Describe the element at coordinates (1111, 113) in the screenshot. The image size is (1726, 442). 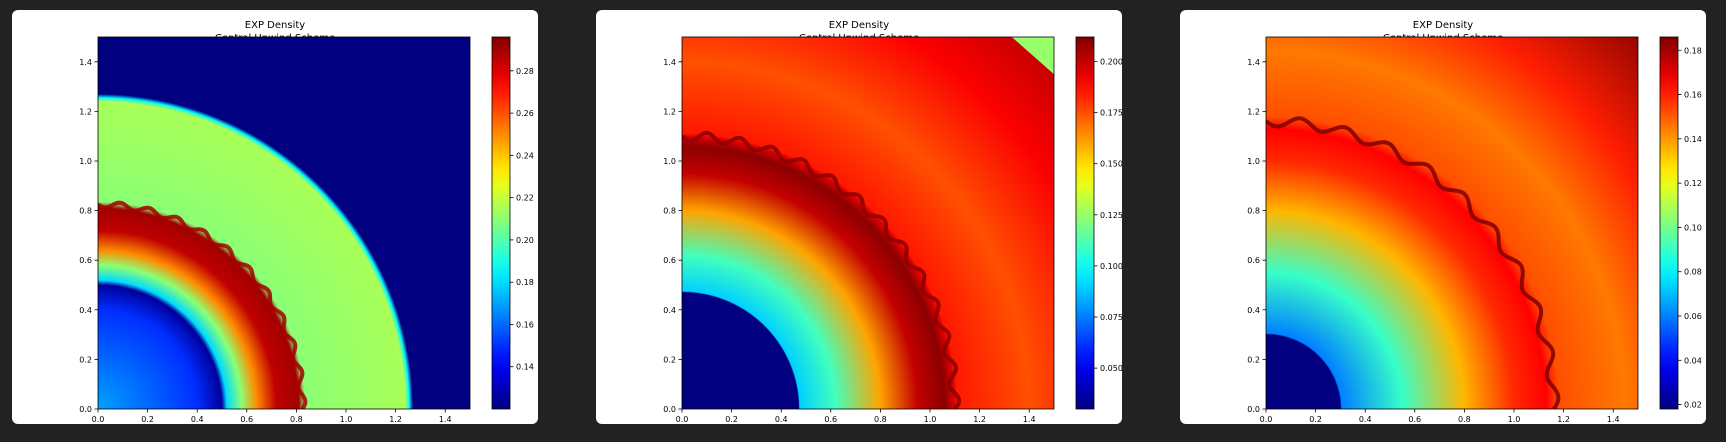
I see `colorbar-tick-label: 0.175` at that location.